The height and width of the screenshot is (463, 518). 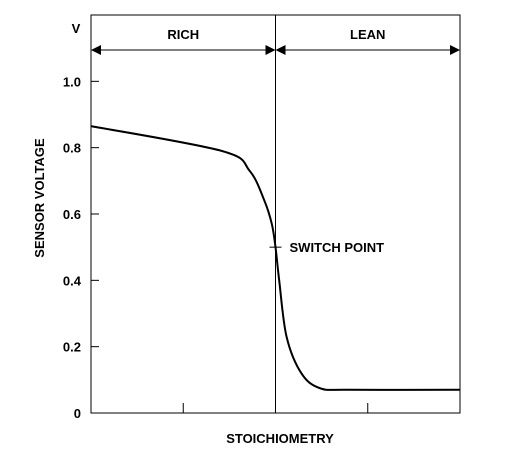 I want to click on y-tick-label: 0.4, so click(x=72, y=280).